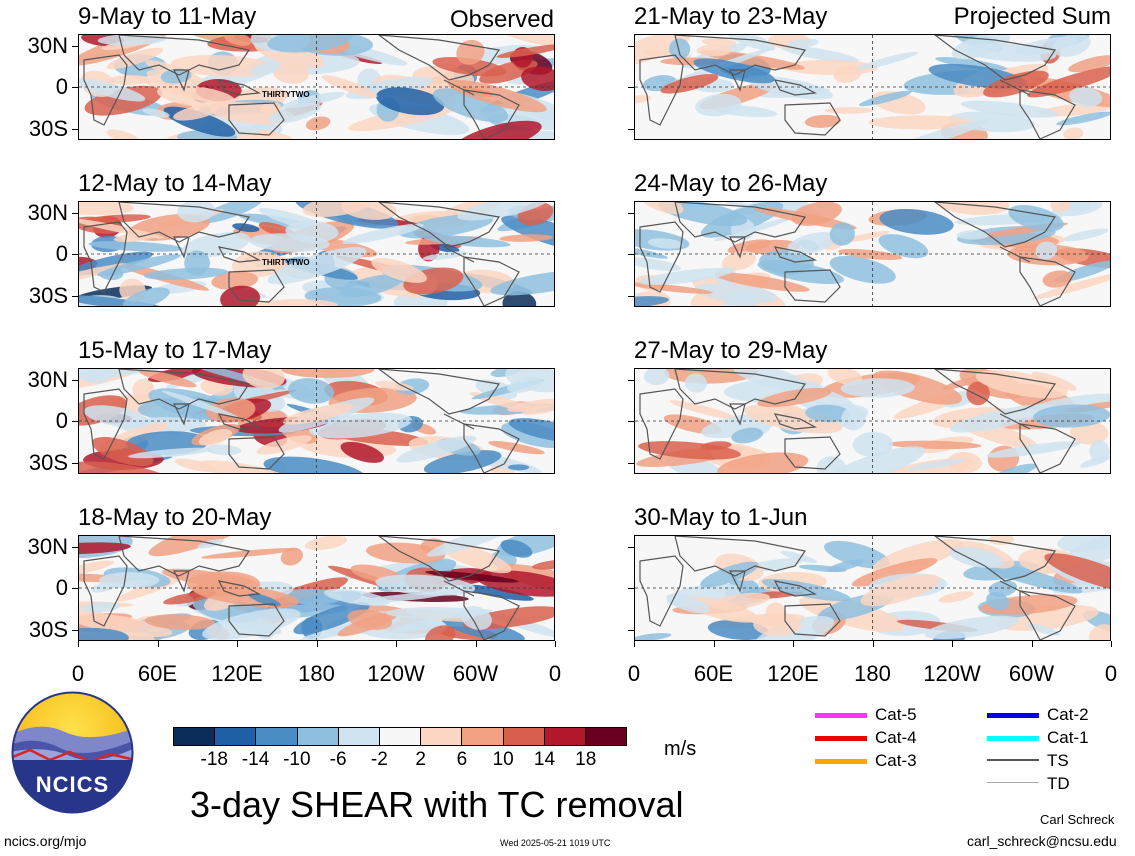 This screenshot has width=1135, height=856. What do you see at coordinates (175, 350) in the screenshot?
I see `panel-title-left-3: 15-May to 17-May` at bounding box center [175, 350].